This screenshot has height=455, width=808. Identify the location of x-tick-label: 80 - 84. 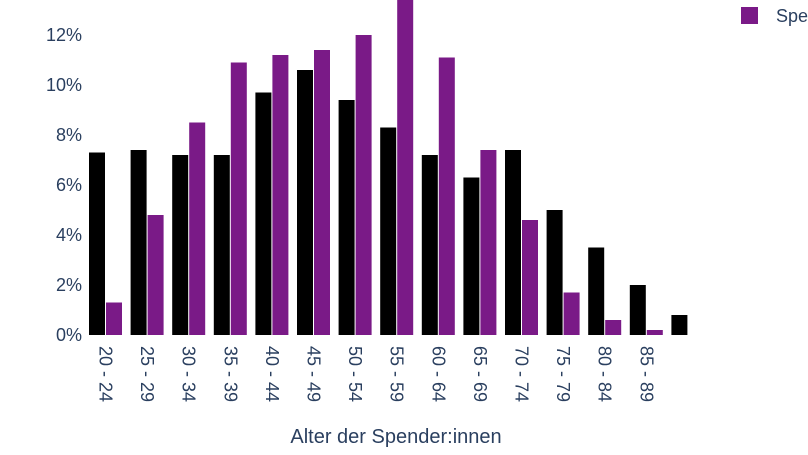
(605, 374).